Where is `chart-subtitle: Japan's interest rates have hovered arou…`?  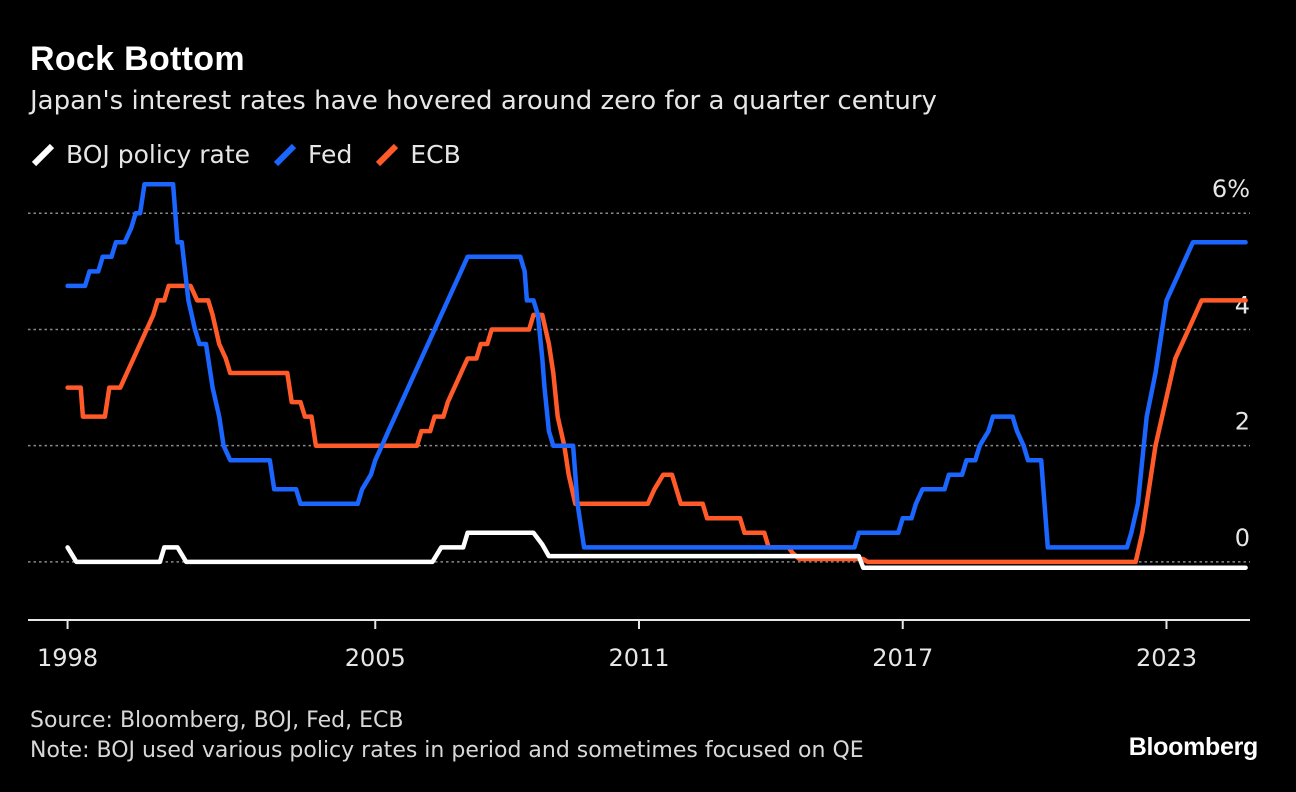 chart-subtitle: Japan's interest rates have hovered arou… is located at coordinates (483, 101).